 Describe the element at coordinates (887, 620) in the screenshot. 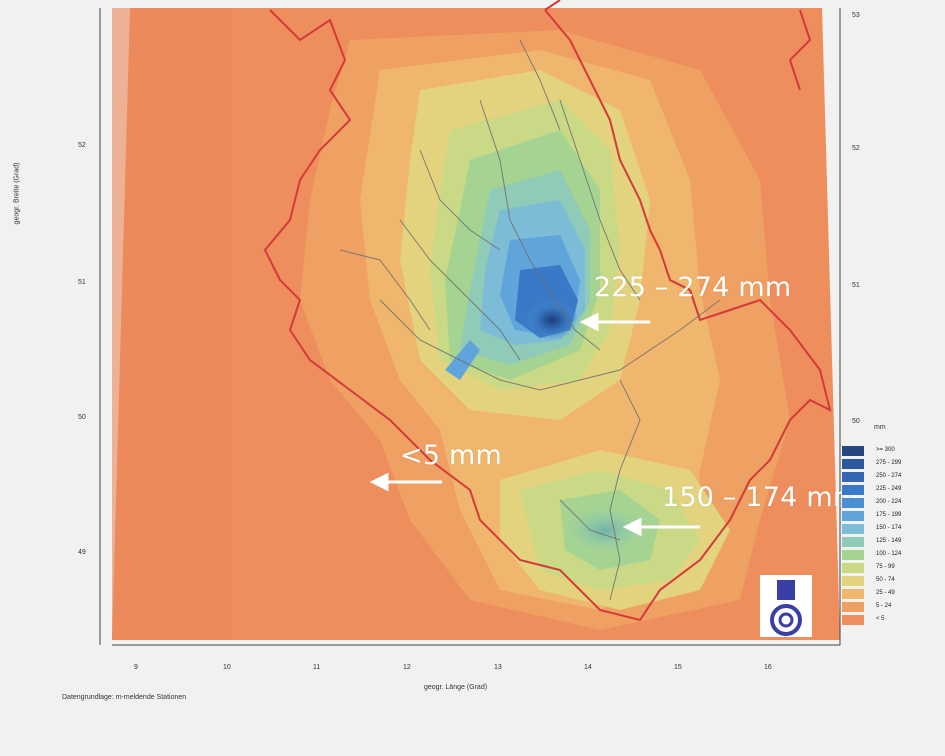

I see `legend-class: < 5` at that location.